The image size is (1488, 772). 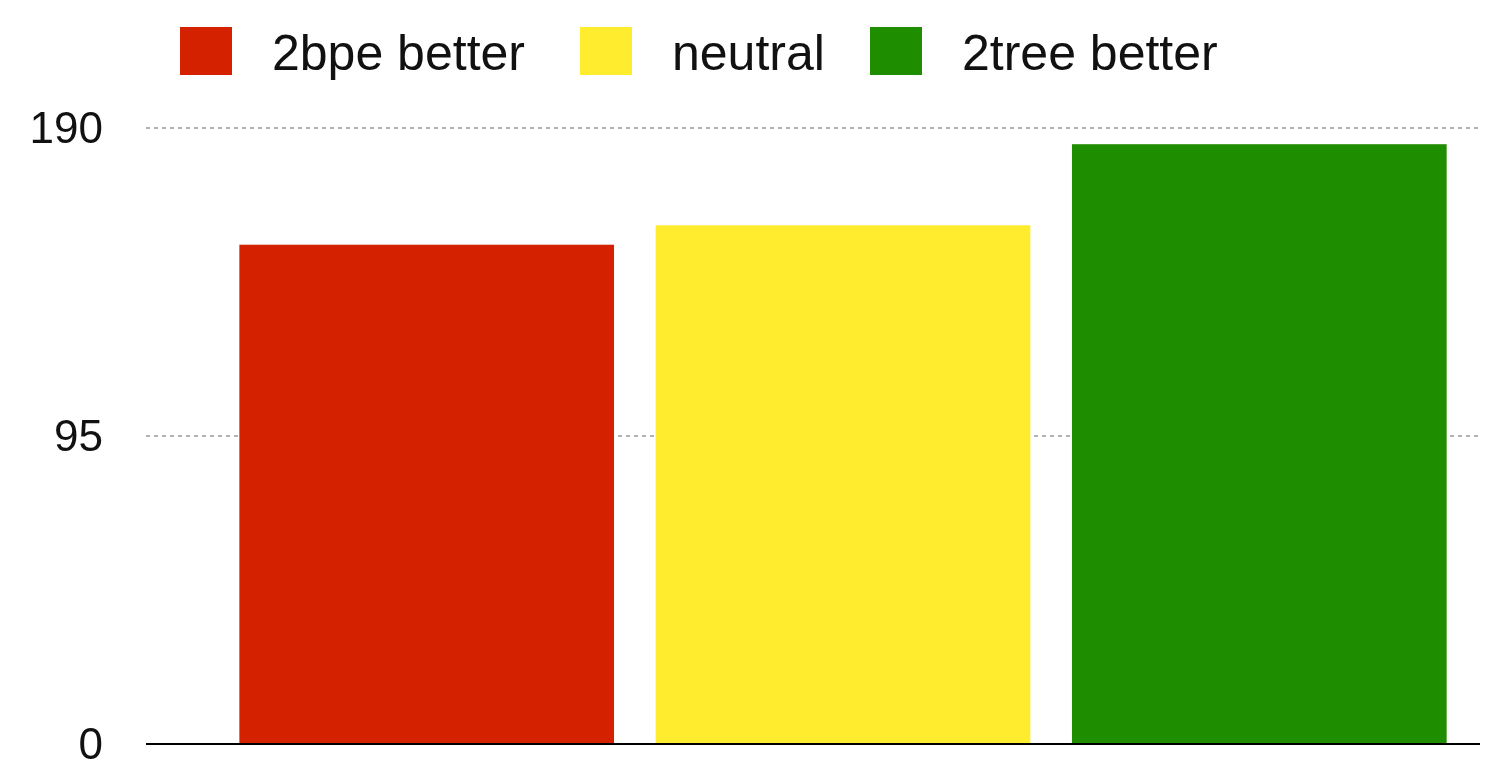 I want to click on y-tick-label: 95, so click(x=78, y=436).